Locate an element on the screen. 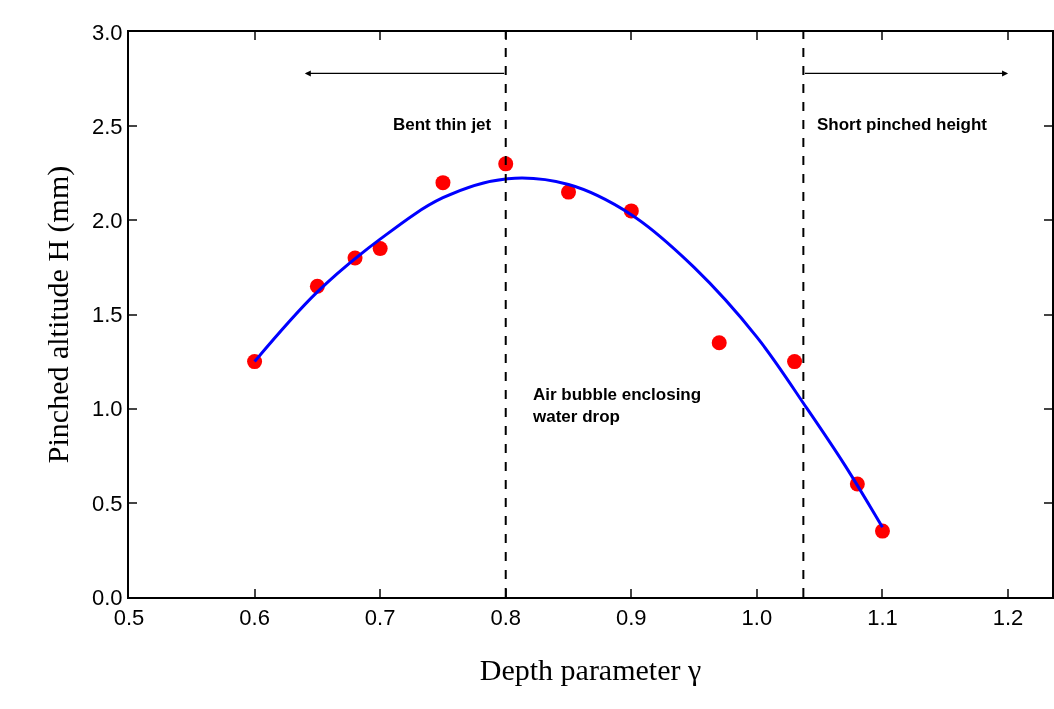  y-tick-label: 1.0 is located at coordinates (107, 409).